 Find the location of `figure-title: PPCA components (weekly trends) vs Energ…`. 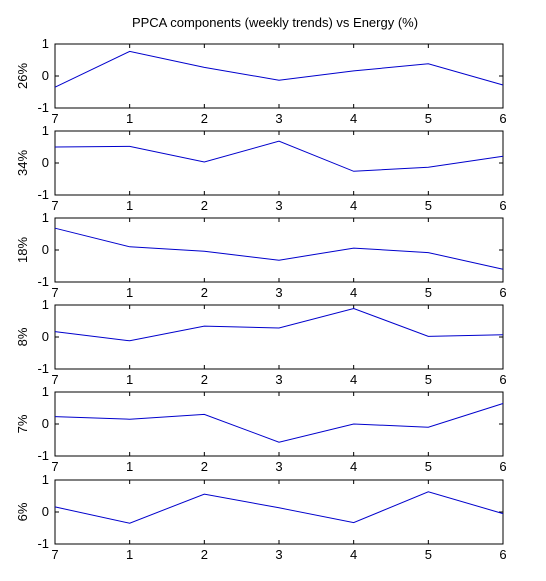

figure-title: PPCA components (weekly trends) vs Energ… is located at coordinates (275, 22).